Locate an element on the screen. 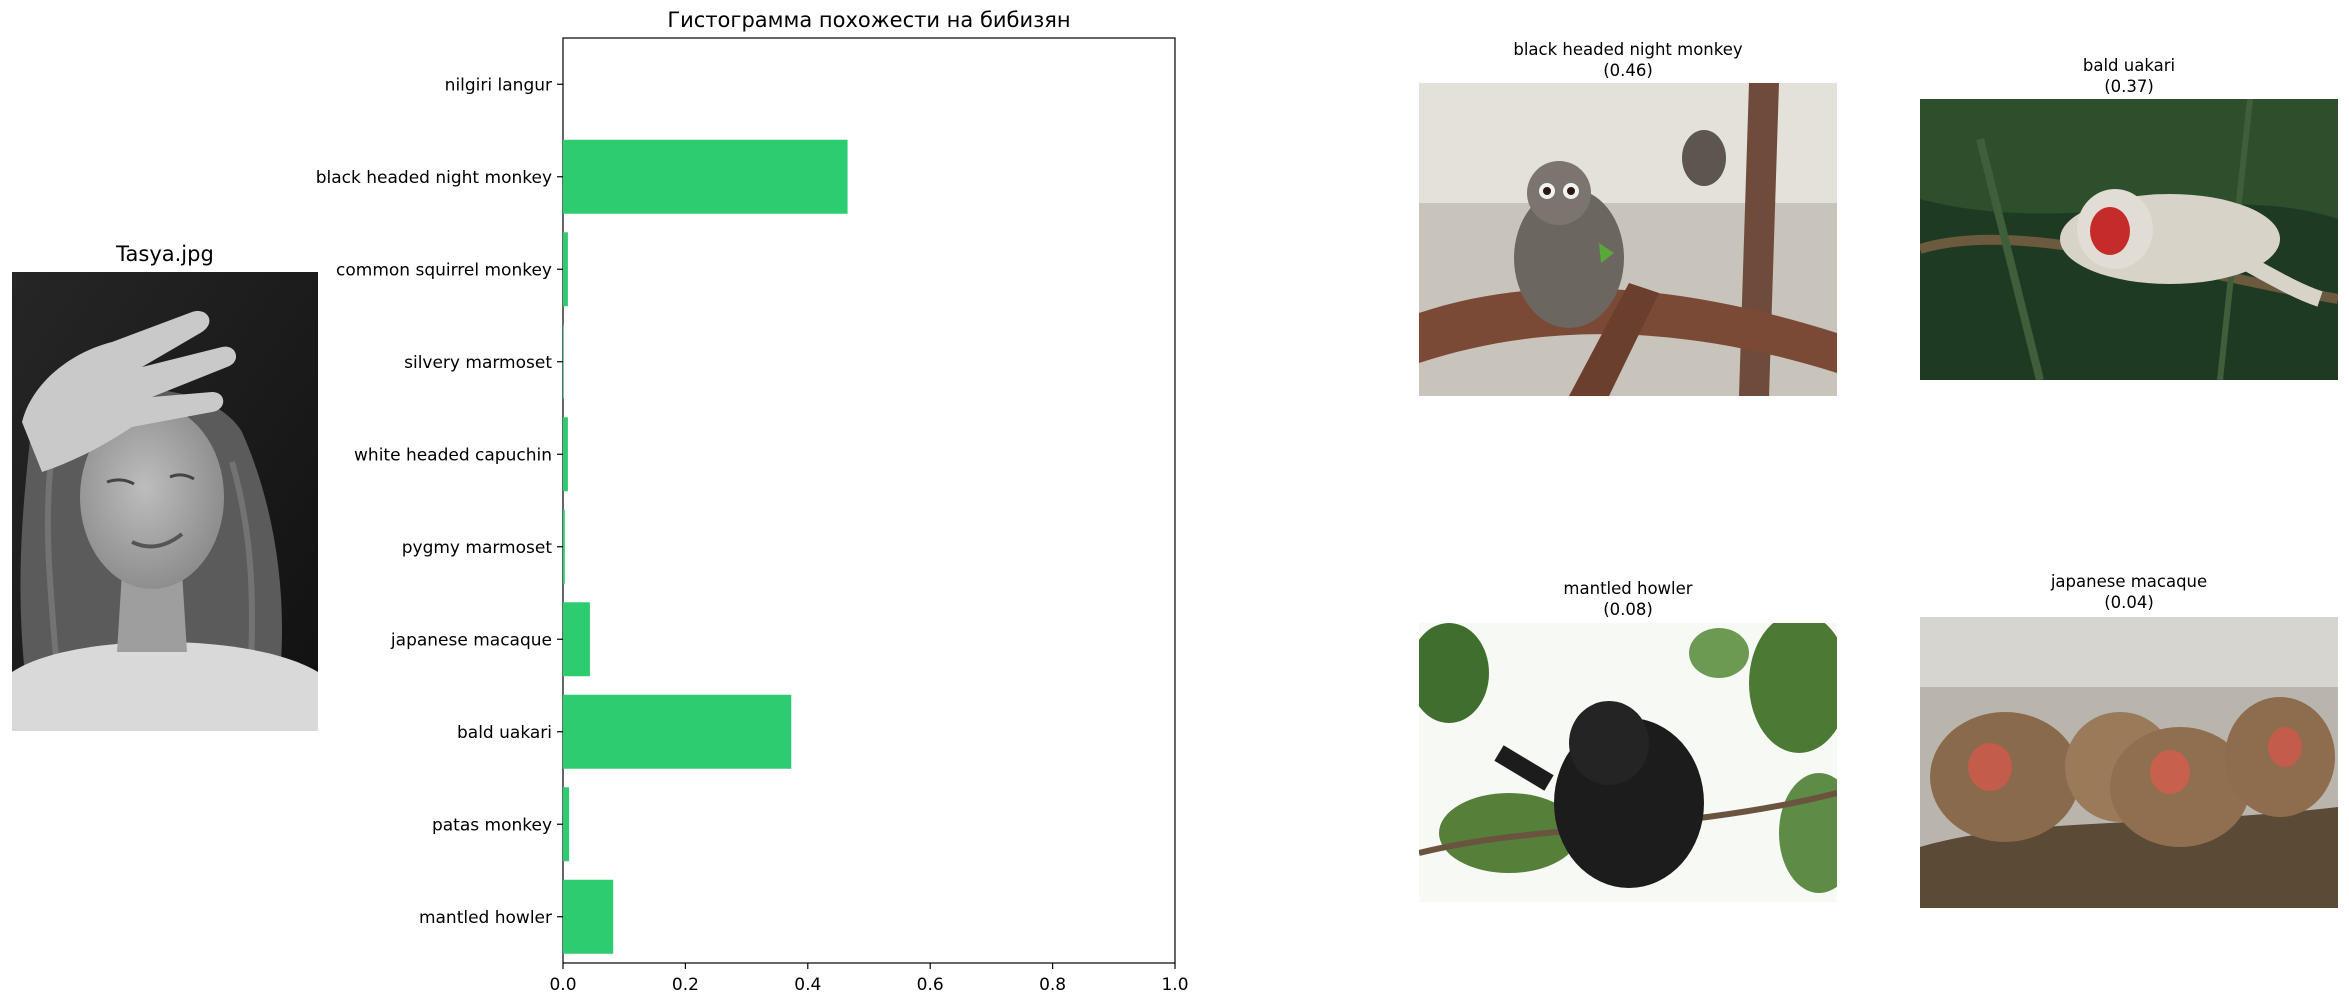 This screenshot has height=1005, width=2349. photo-title: Tasya.jpg is located at coordinates (165, 254).